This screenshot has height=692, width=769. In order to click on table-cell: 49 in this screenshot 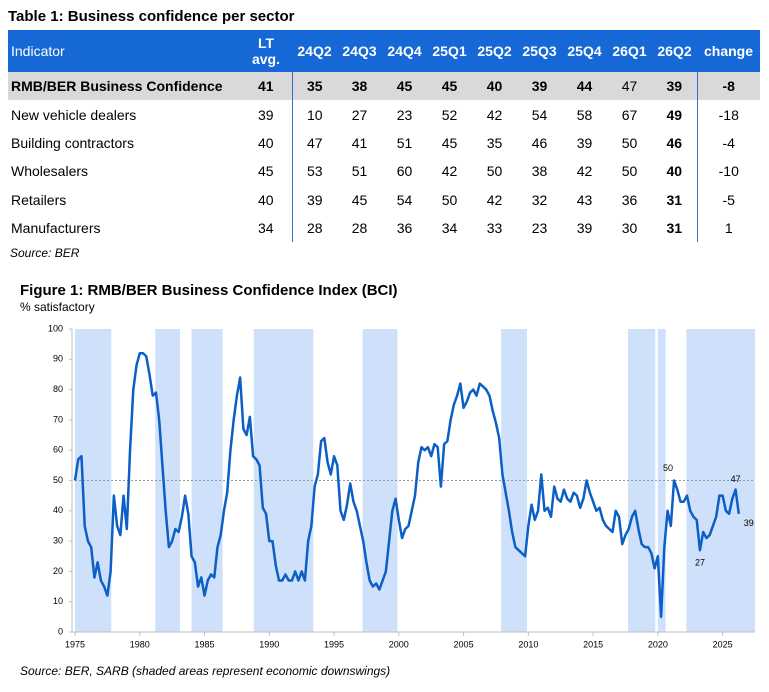, I will do `click(674, 114)`.